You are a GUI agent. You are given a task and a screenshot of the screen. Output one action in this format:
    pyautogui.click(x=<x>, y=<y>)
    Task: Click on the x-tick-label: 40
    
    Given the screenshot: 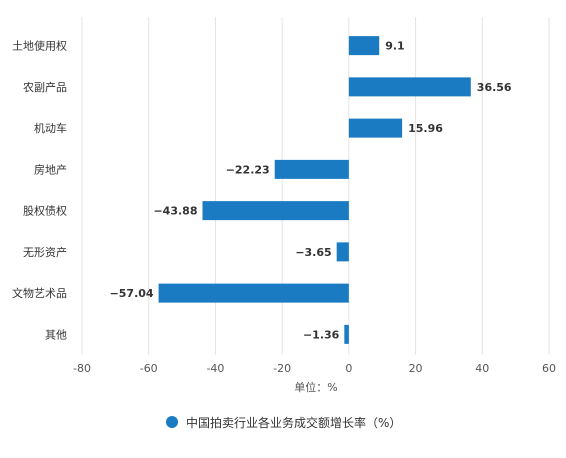 What is the action you would take?
    pyautogui.click(x=482, y=368)
    